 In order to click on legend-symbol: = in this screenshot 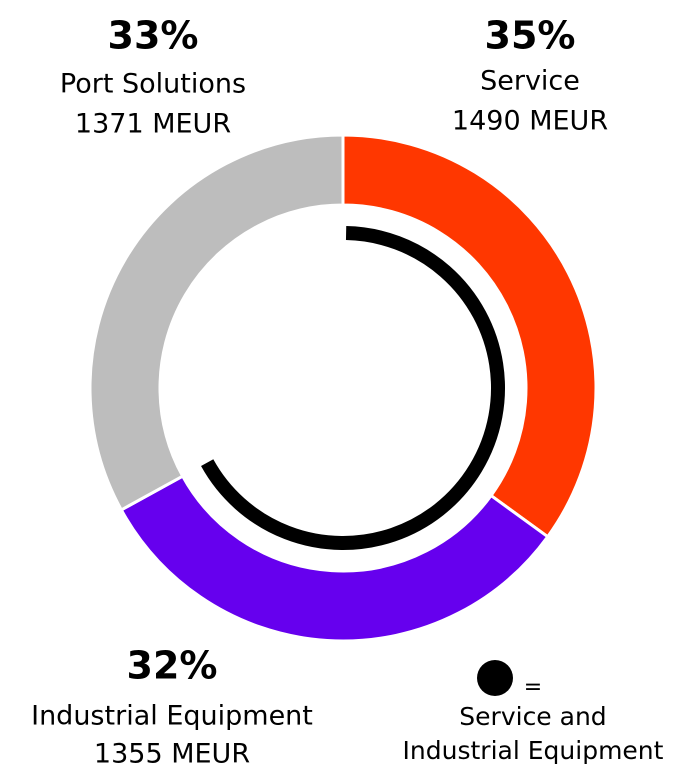, I will do `click(533, 687)`.